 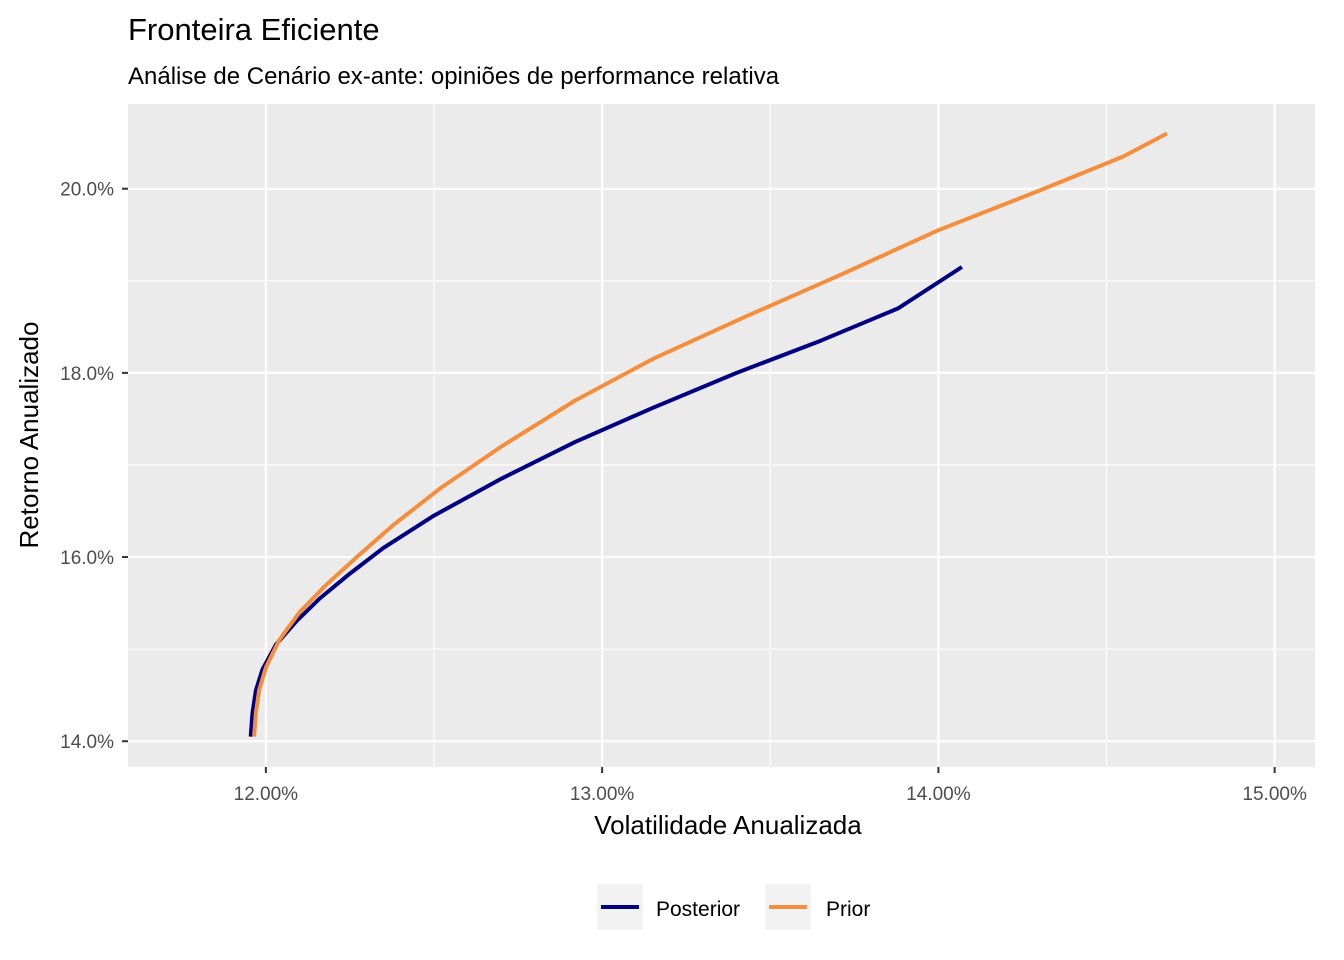 What do you see at coordinates (938, 794) in the screenshot?
I see `x-tick-label: 14.00%` at bounding box center [938, 794].